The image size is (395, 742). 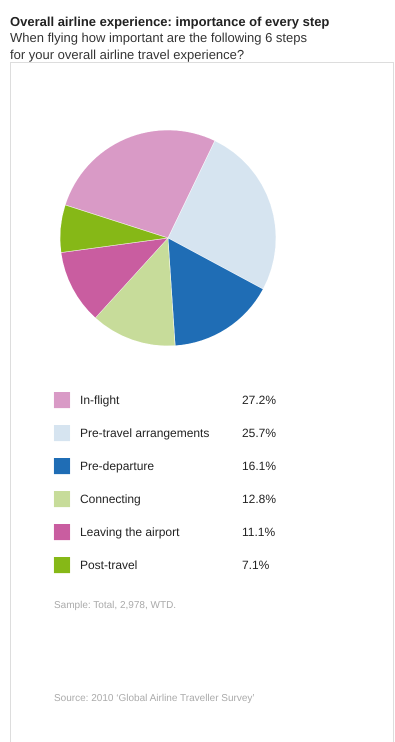 What do you see at coordinates (259, 466) in the screenshot?
I see `data-label: 16.1%` at bounding box center [259, 466].